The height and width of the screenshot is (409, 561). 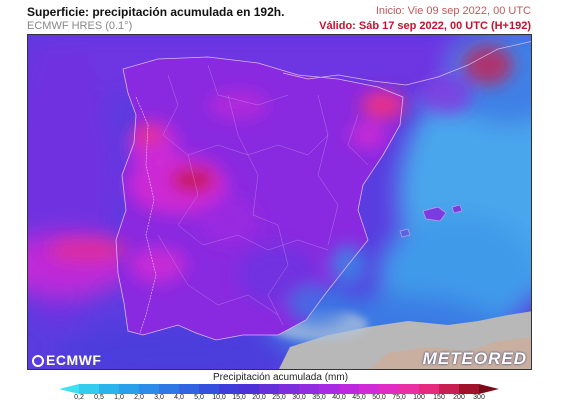 I want to click on portugal-border, so click(x=146, y=215).